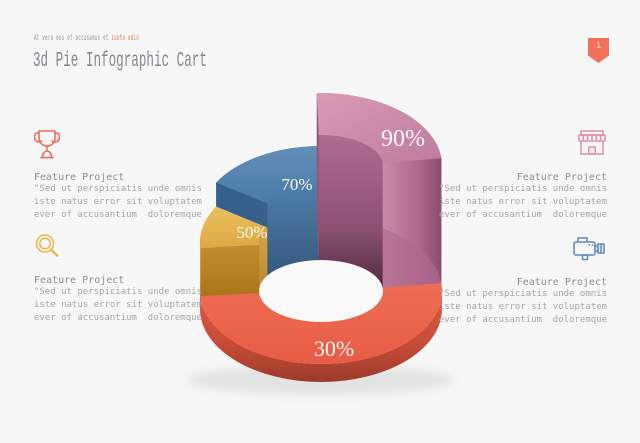 The height and width of the screenshot is (443, 640). What do you see at coordinates (296, 184) in the screenshot?
I see `label-70: 70%` at bounding box center [296, 184].